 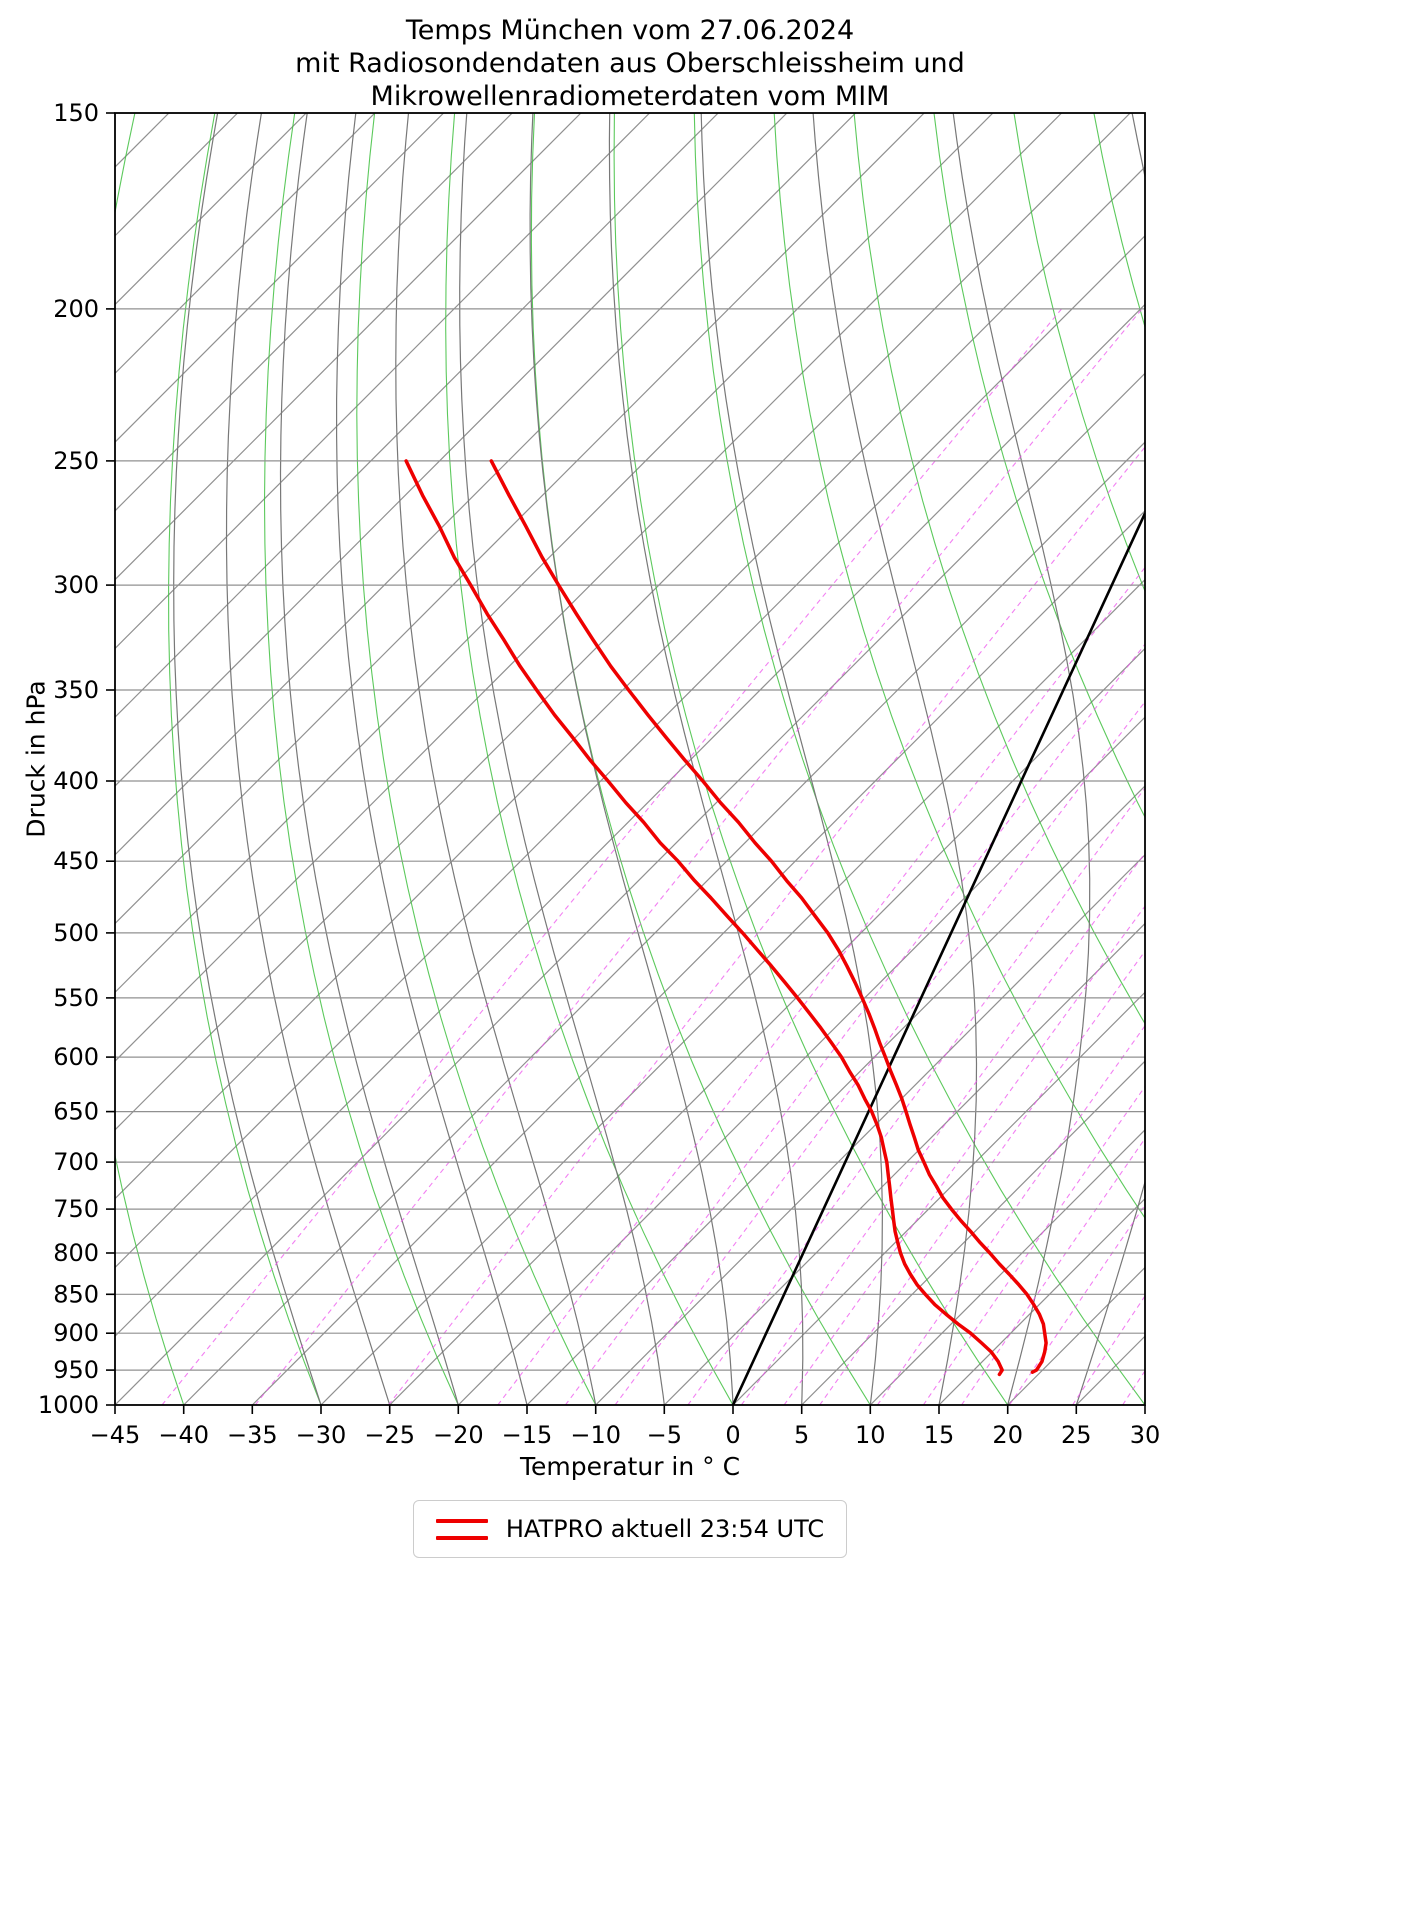 I want to click on legend: HATPRO aktuell 23:54 UTC, so click(x=630, y=1529).